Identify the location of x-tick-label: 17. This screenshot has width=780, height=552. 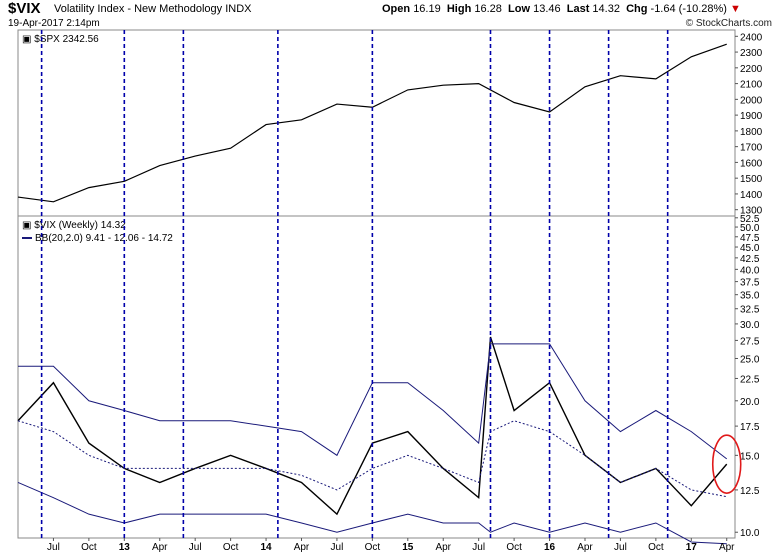
(692, 547).